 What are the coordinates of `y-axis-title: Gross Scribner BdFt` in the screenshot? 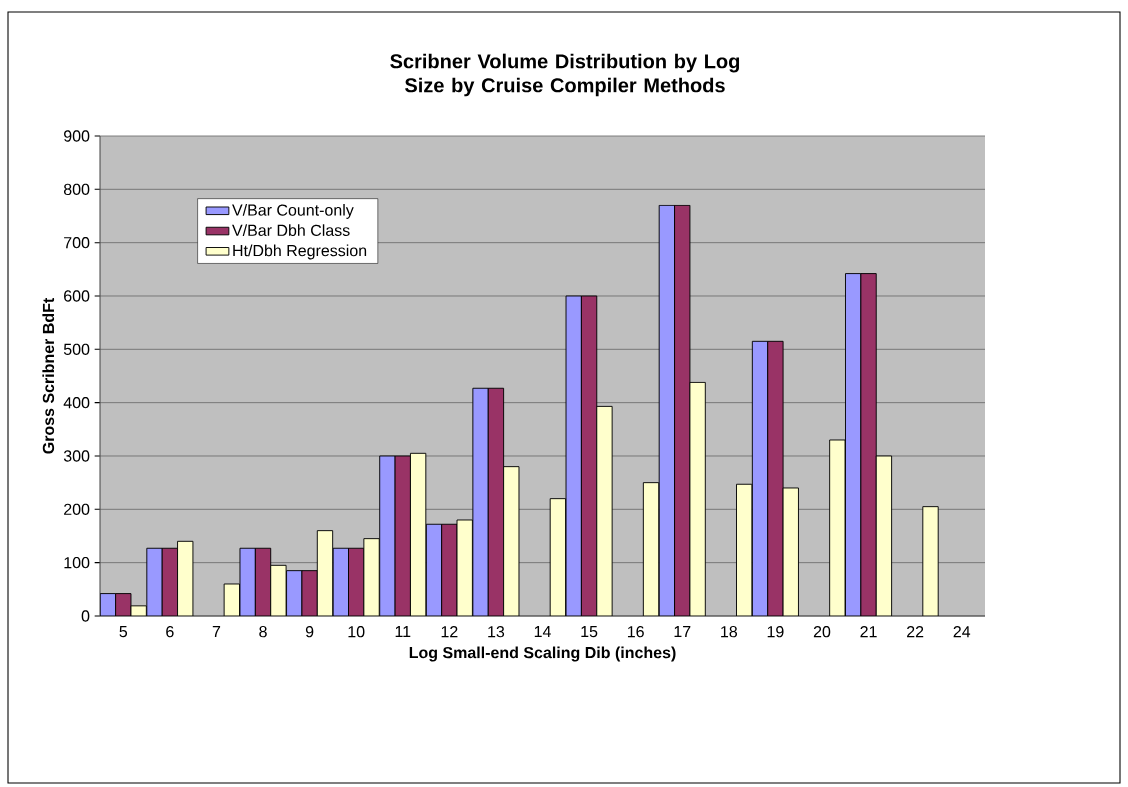 It's located at (48, 375).